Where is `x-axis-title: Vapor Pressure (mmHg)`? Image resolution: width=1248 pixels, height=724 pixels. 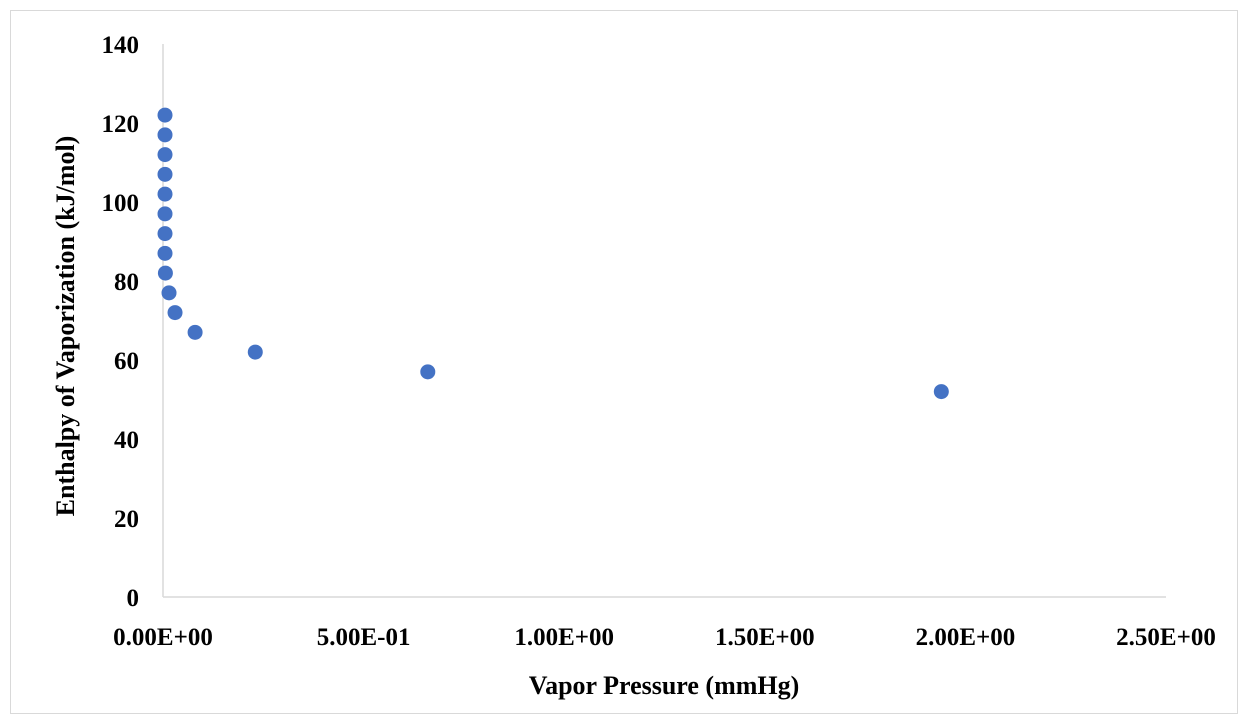 x-axis-title: Vapor Pressure (mmHg) is located at coordinates (664, 685).